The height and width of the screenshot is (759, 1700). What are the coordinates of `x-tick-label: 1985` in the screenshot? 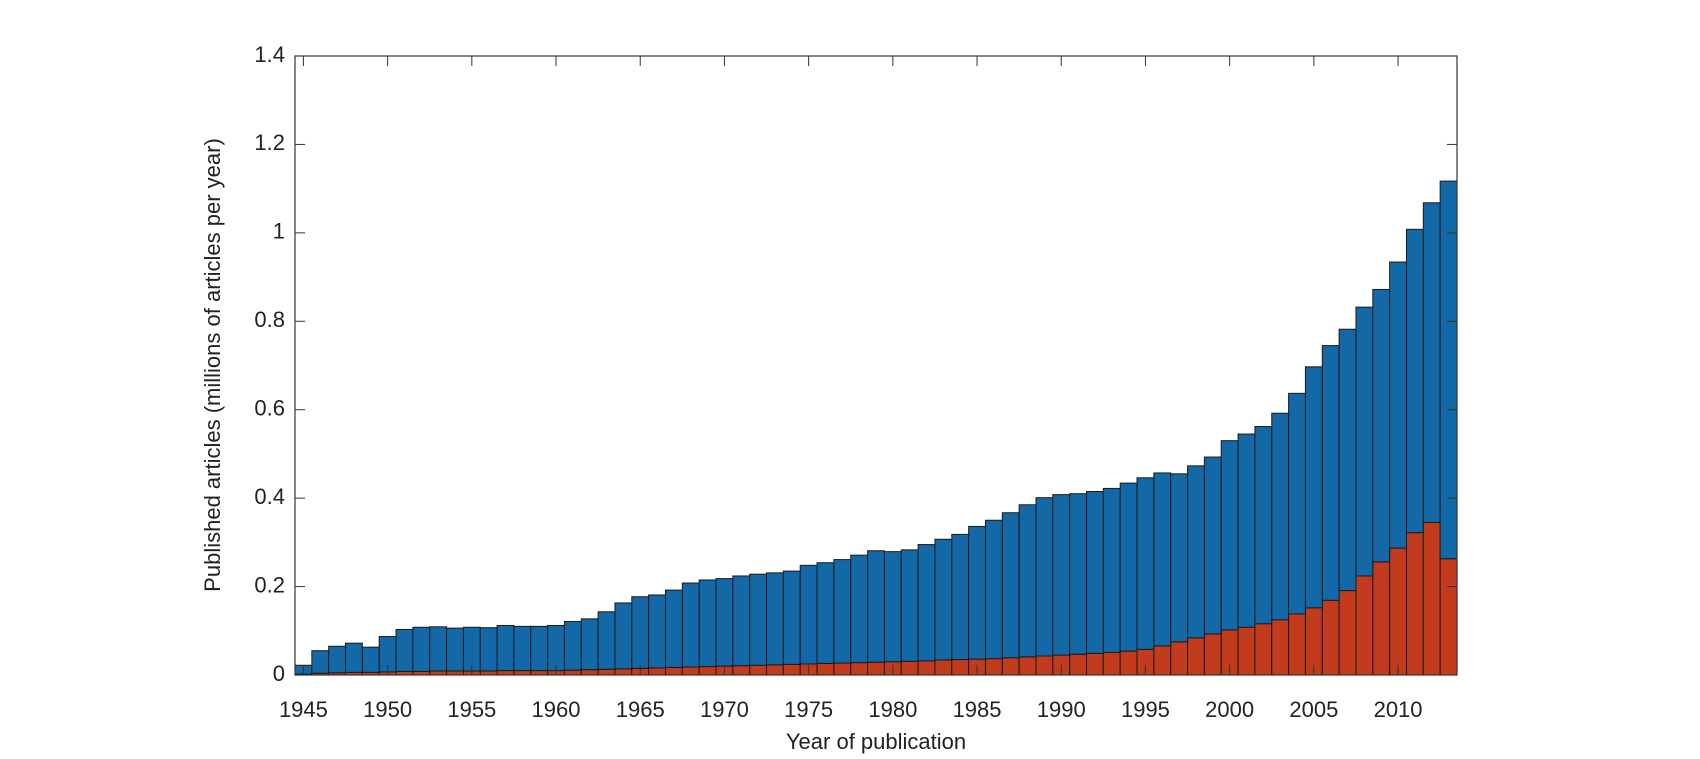 It's located at (977, 709).